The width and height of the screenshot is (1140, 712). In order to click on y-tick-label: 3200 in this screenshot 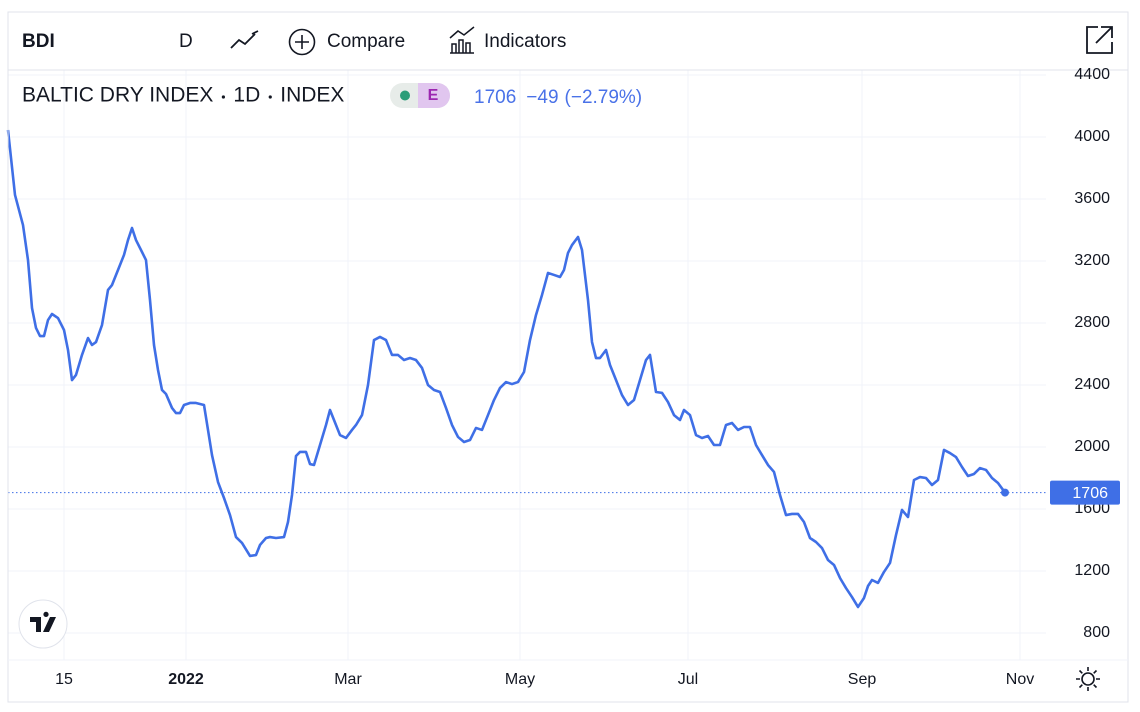, I will do `click(1092, 260)`.